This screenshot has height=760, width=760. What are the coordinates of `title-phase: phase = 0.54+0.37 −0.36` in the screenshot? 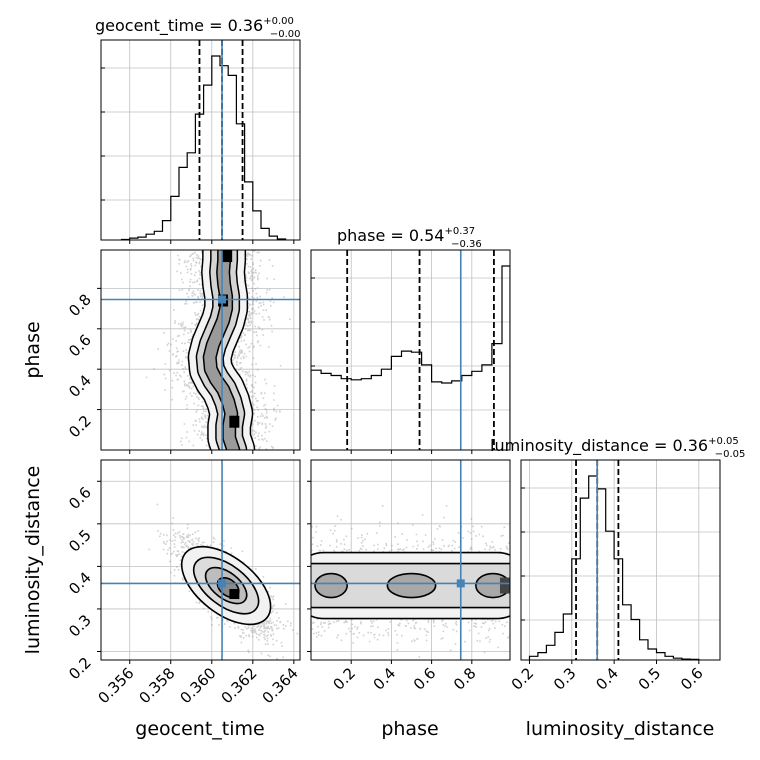 It's located at (409, 238).